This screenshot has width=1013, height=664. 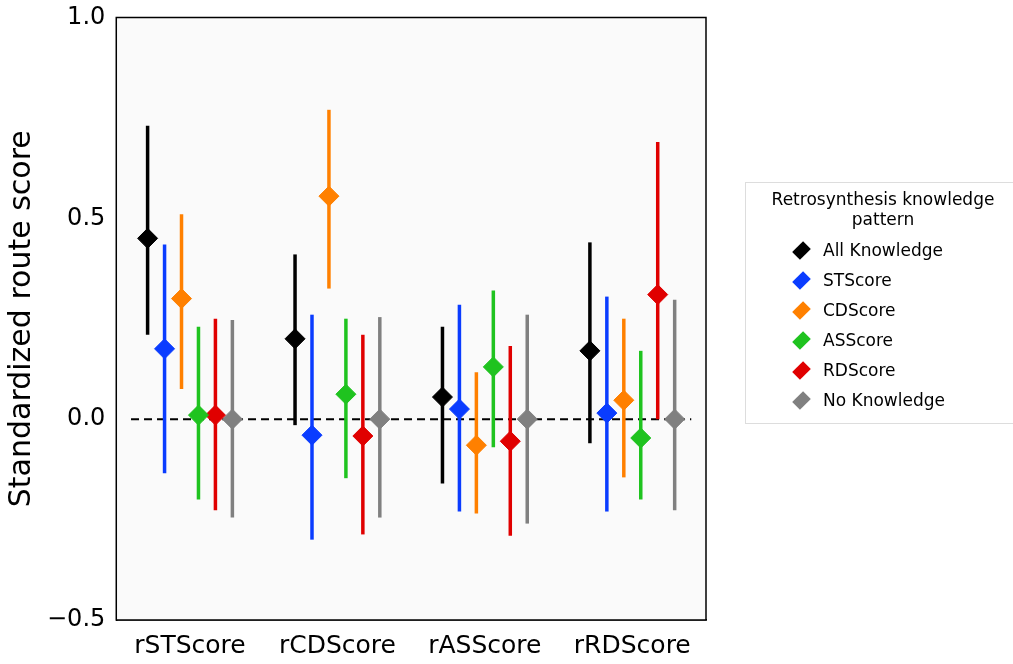 What do you see at coordinates (859, 310) in the screenshot?
I see `legend-label: CDScore` at bounding box center [859, 310].